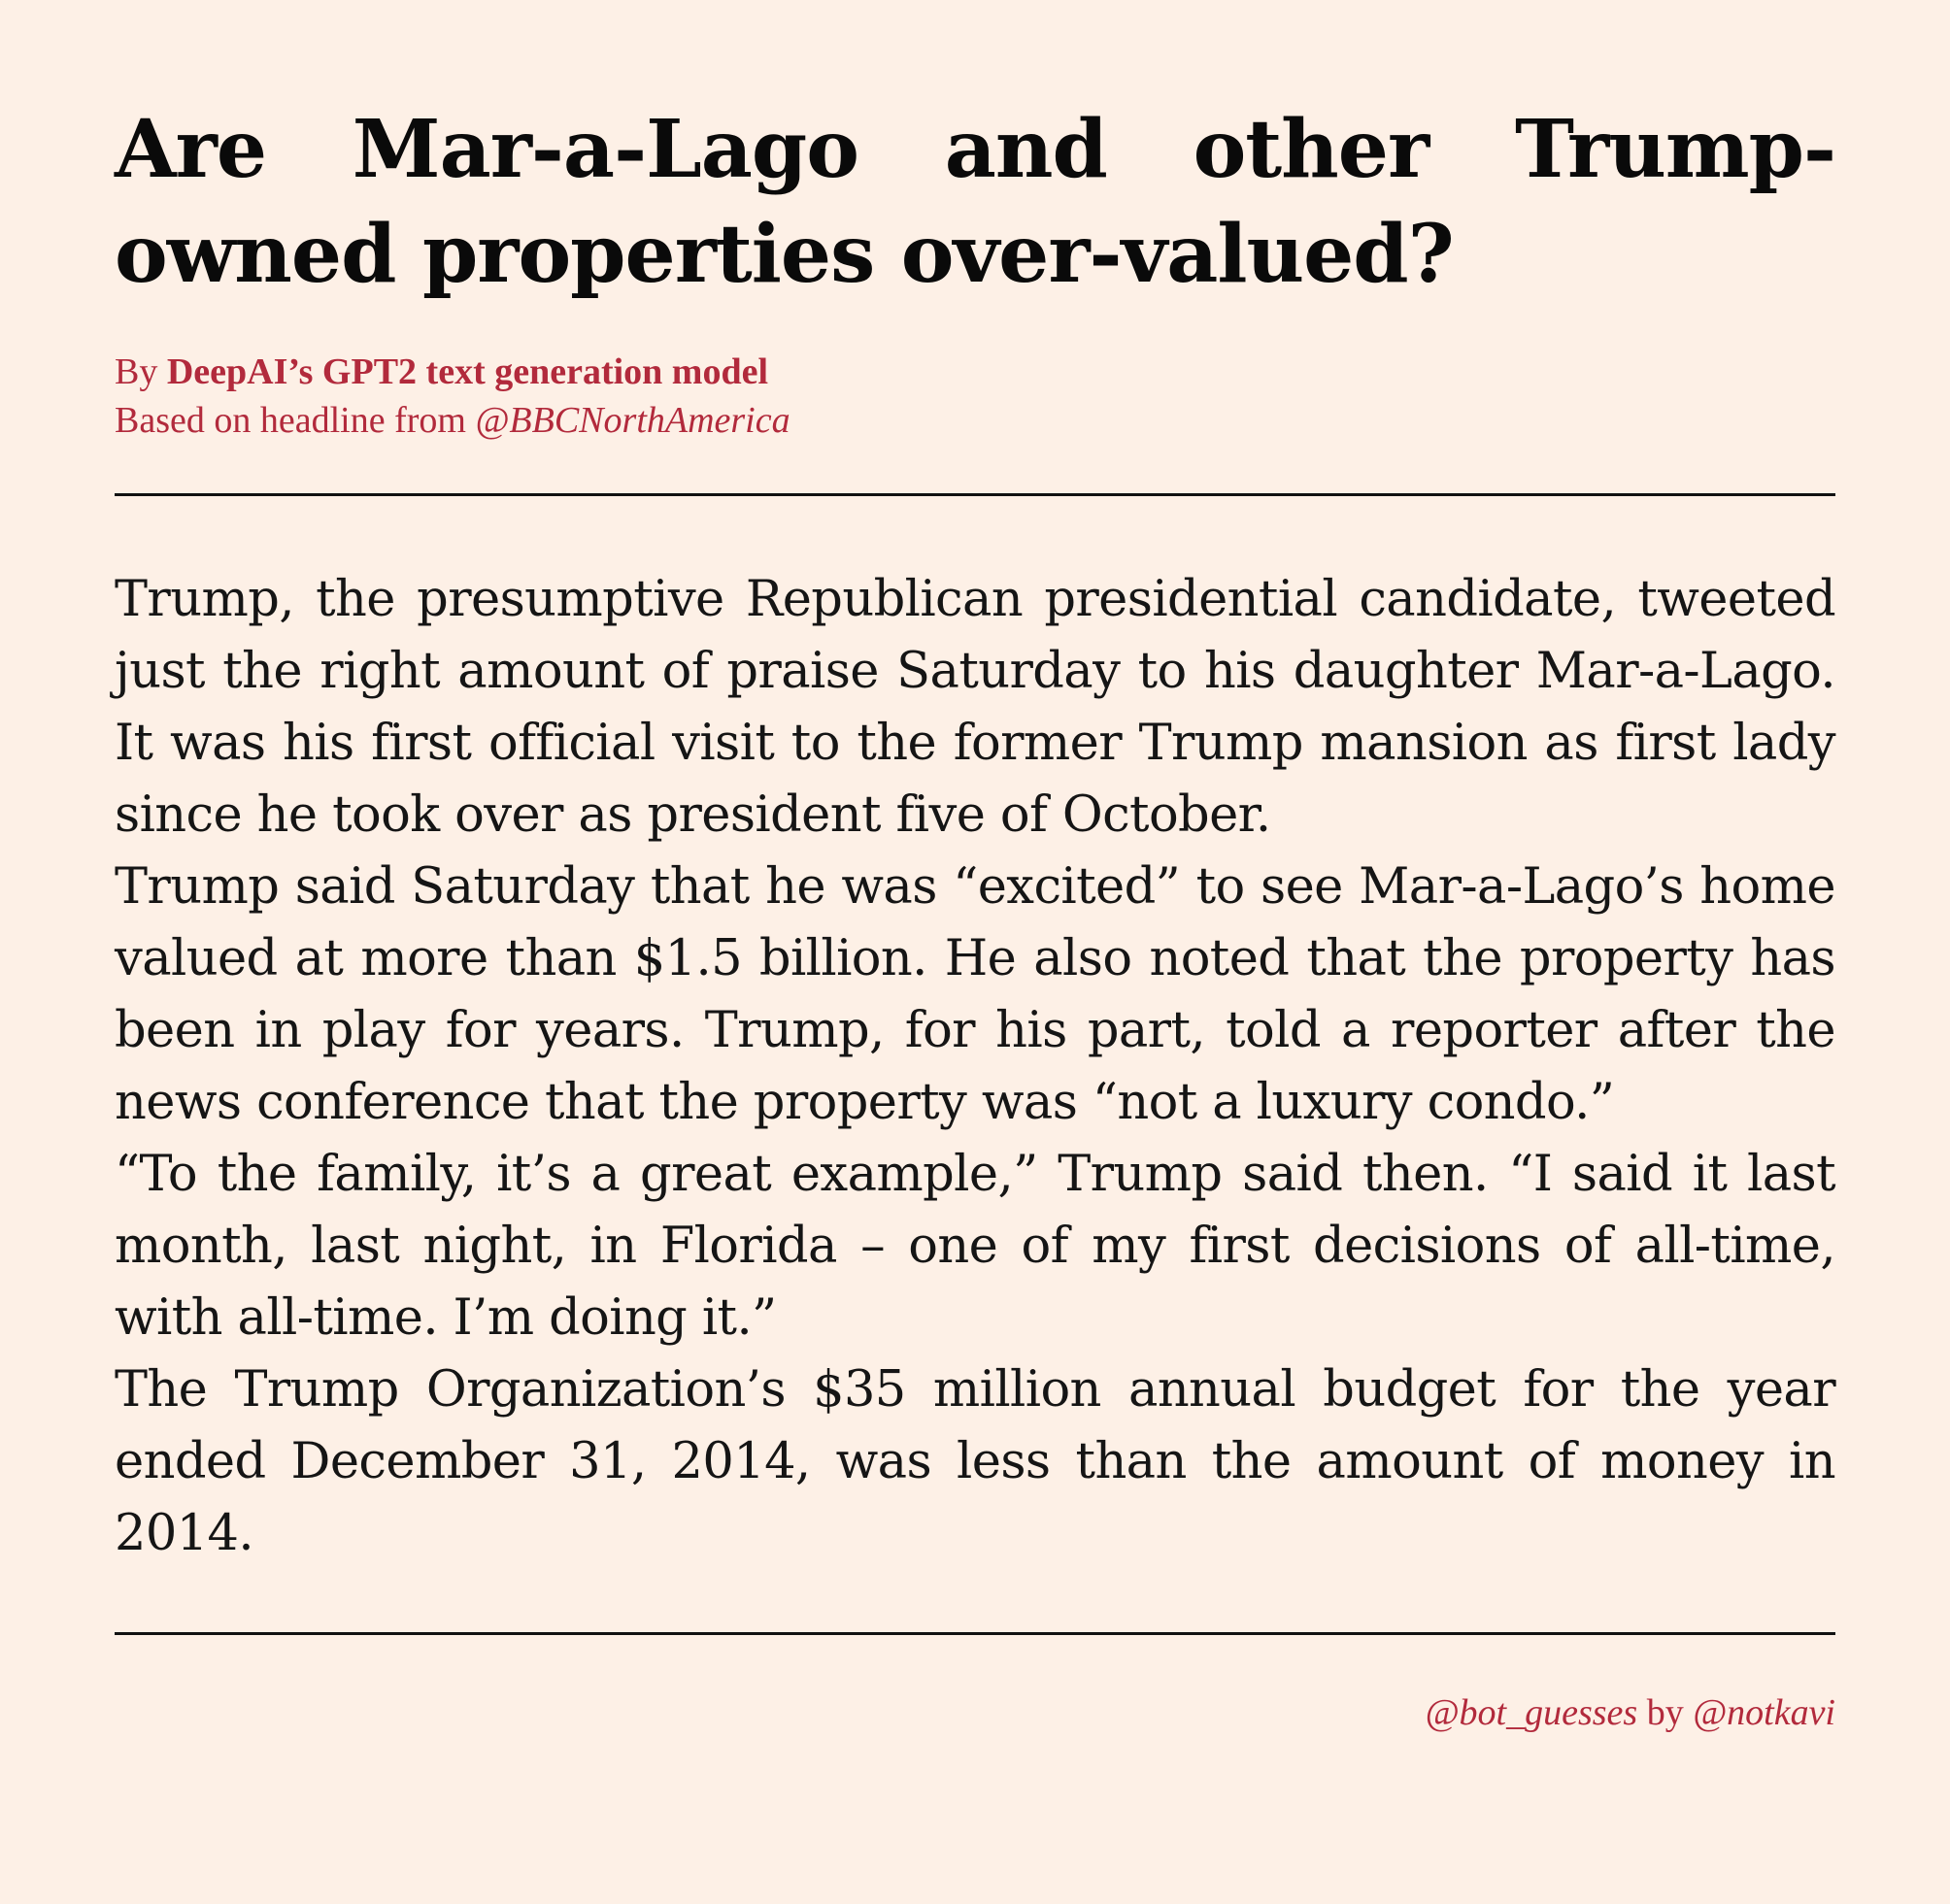 The height and width of the screenshot is (1904, 1950). What do you see at coordinates (1666, 1712) in the screenshot?
I see `footer-by: by` at bounding box center [1666, 1712].